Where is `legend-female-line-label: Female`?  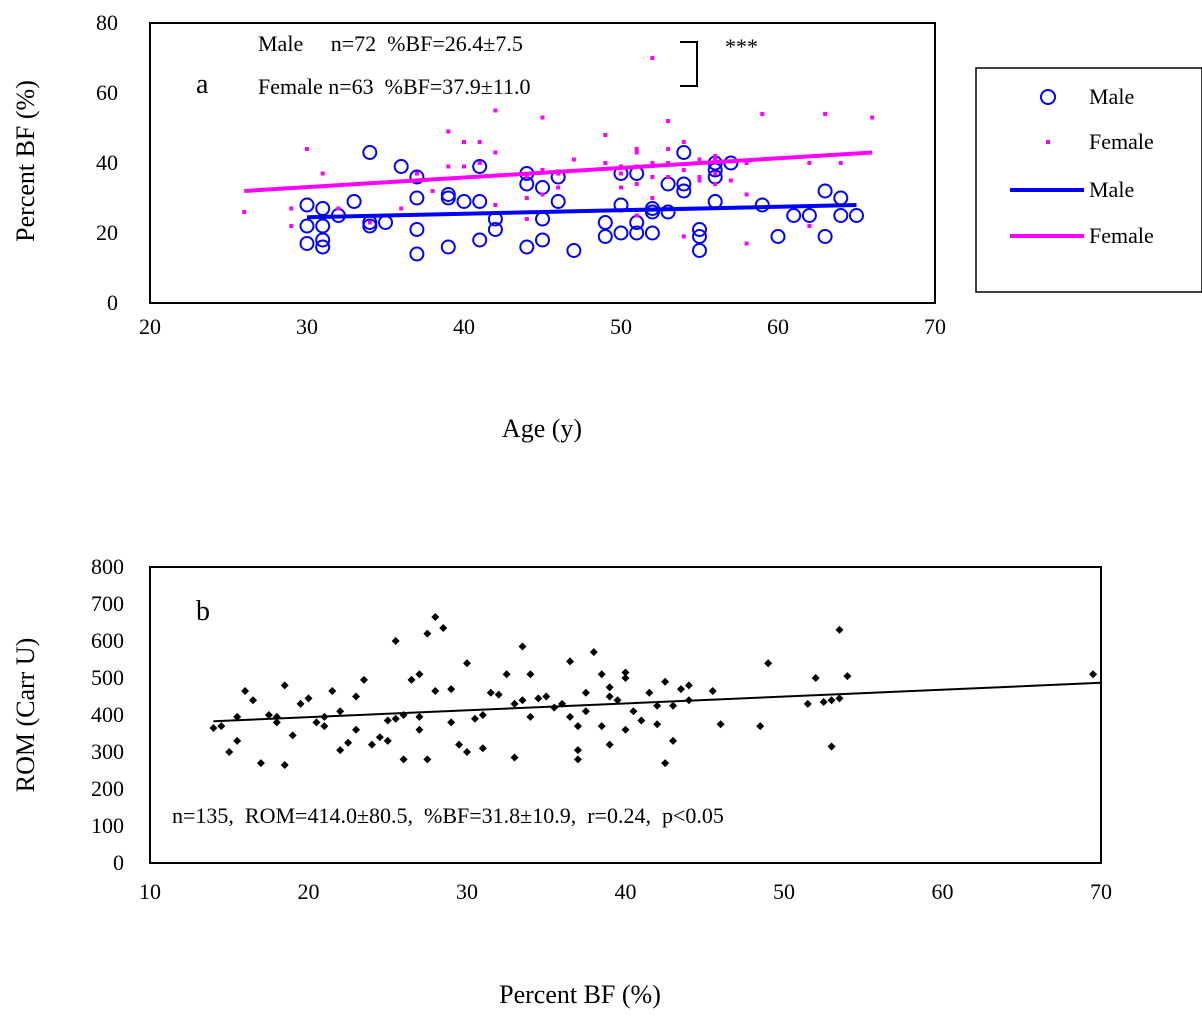
legend-female-line-label: Female is located at coordinates (1121, 235).